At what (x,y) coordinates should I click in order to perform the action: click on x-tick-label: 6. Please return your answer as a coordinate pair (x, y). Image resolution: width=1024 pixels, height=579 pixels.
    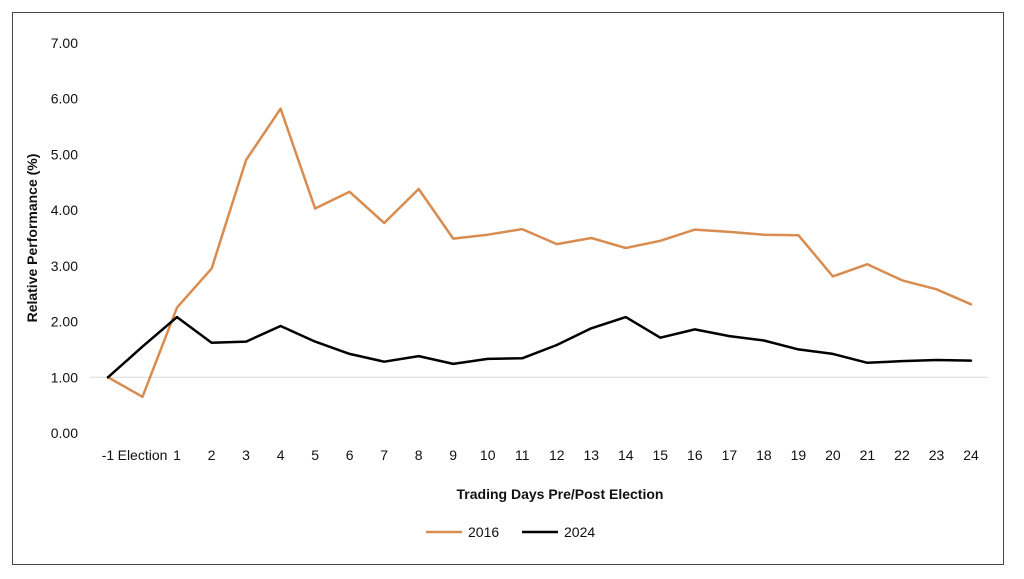
    Looking at the image, I should click on (350, 455).